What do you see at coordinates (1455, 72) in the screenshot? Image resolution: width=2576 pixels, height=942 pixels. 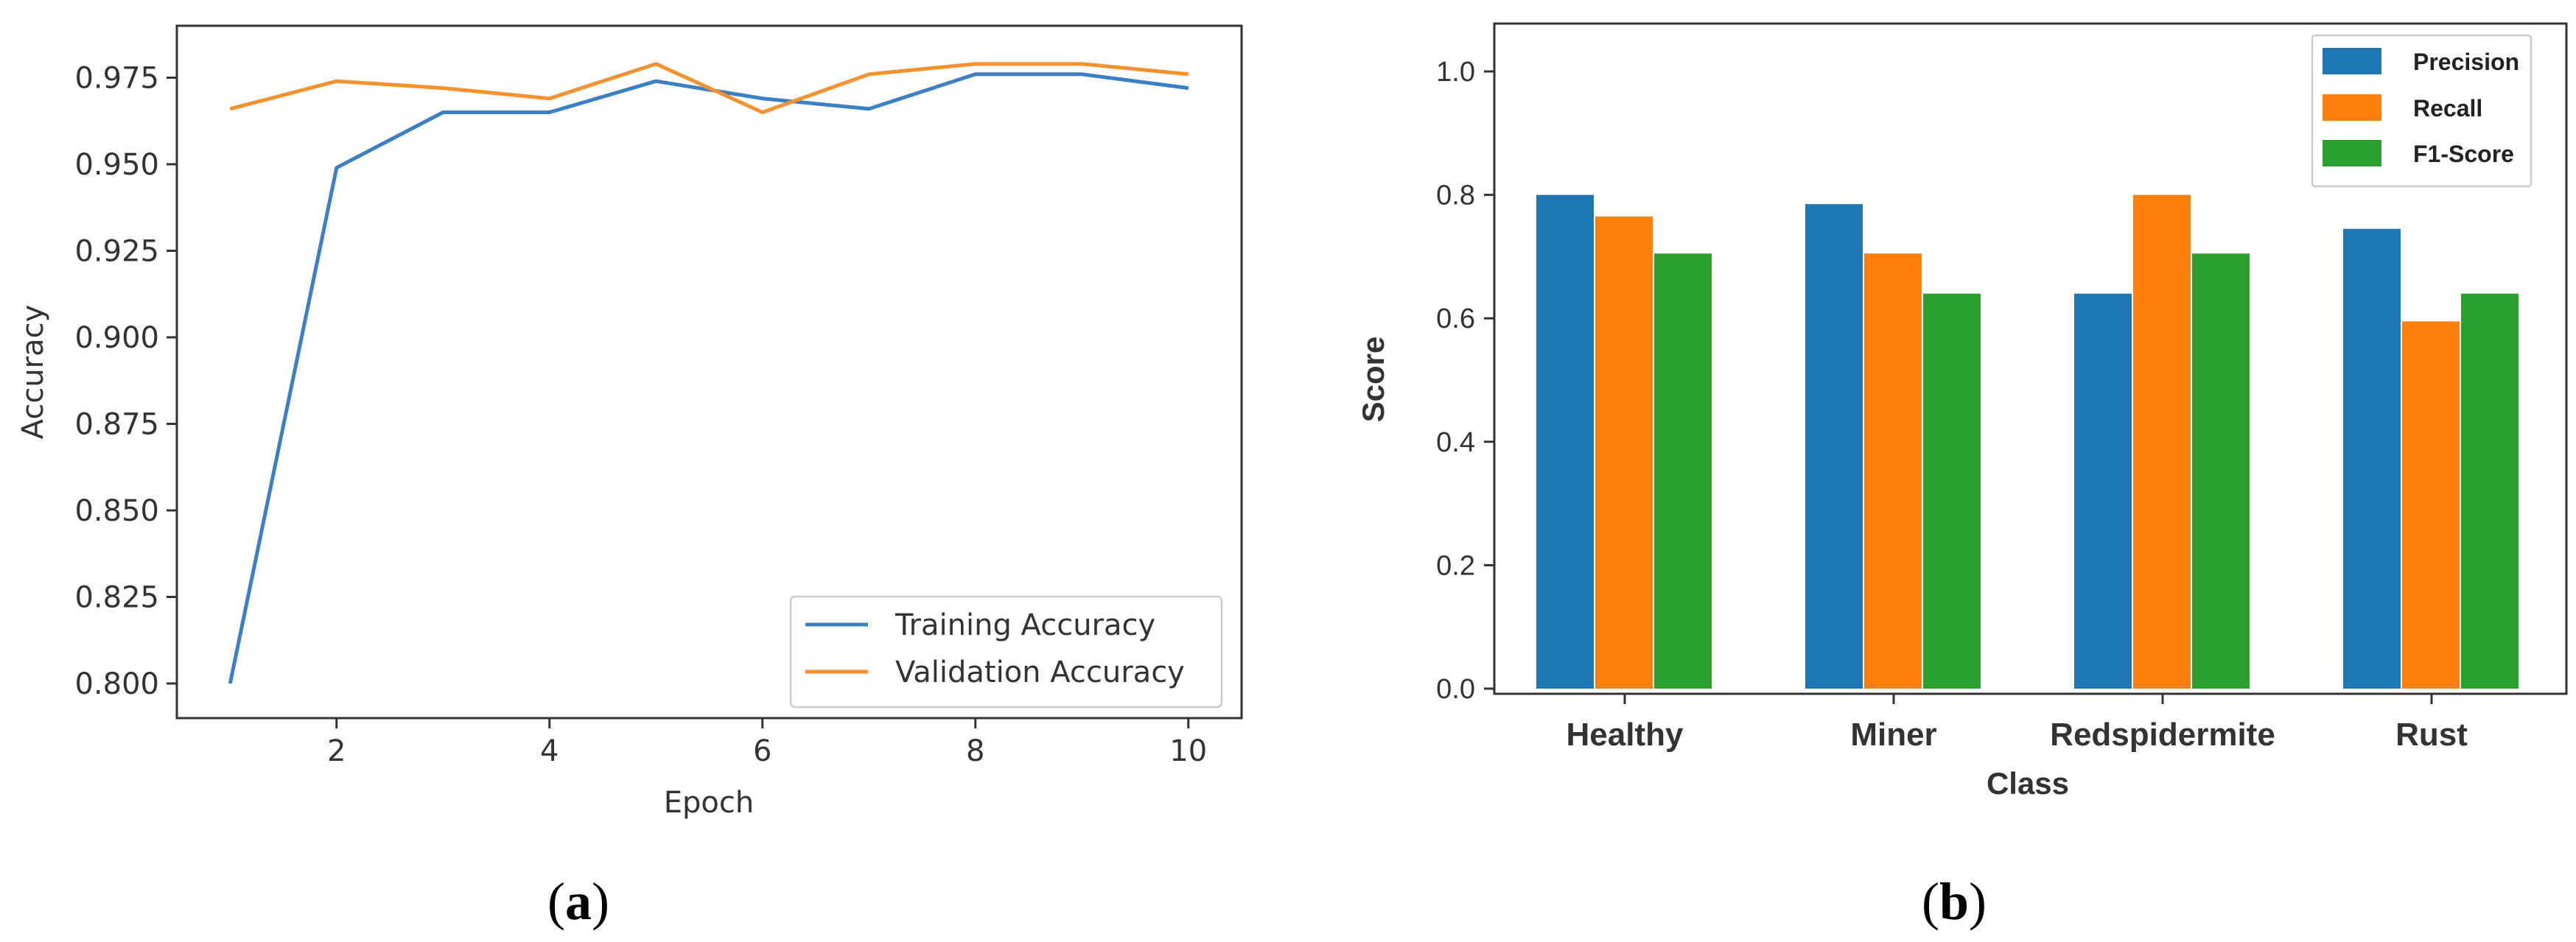 I see `b-ytick-label: 1.0` at bounding box center [1455, 72].